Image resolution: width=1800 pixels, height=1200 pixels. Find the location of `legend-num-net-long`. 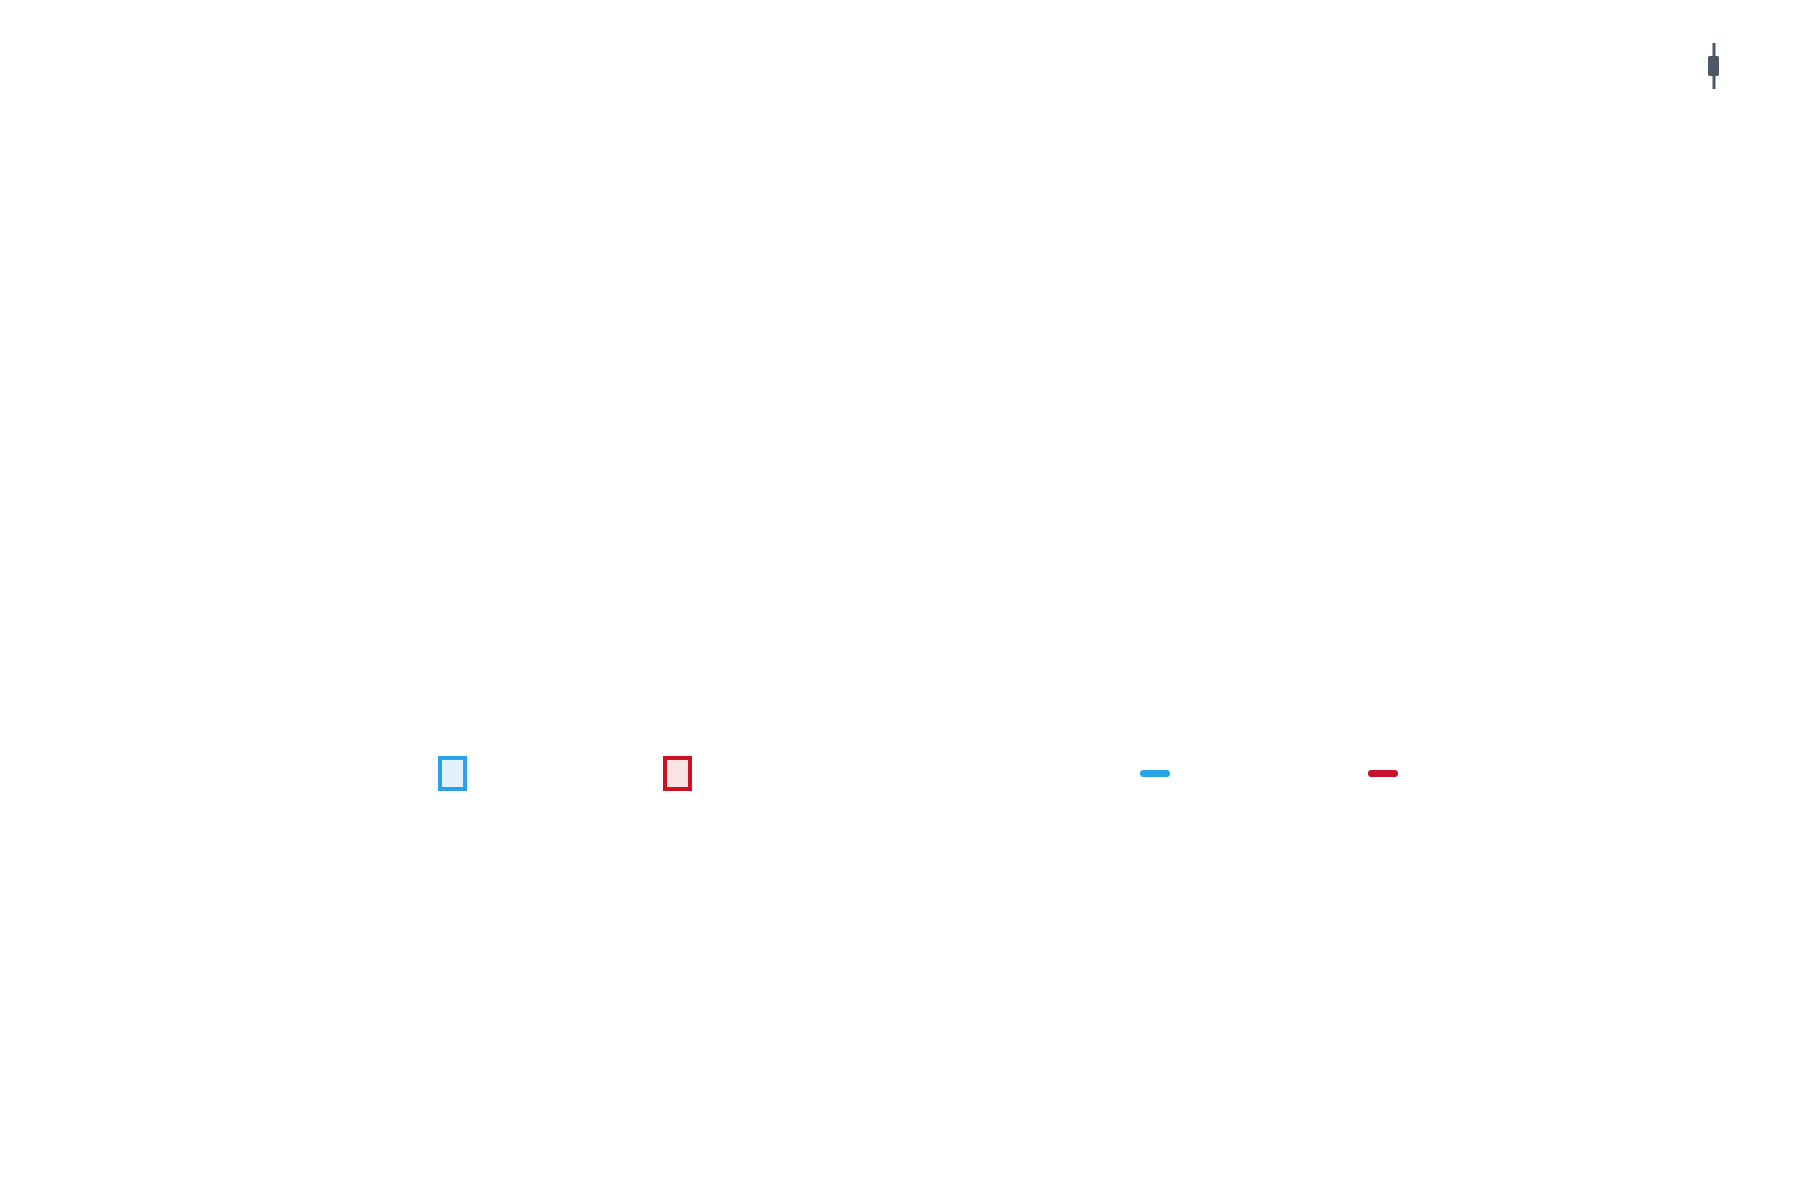

legend-num-net-long is located at coordinates (1160, 773).